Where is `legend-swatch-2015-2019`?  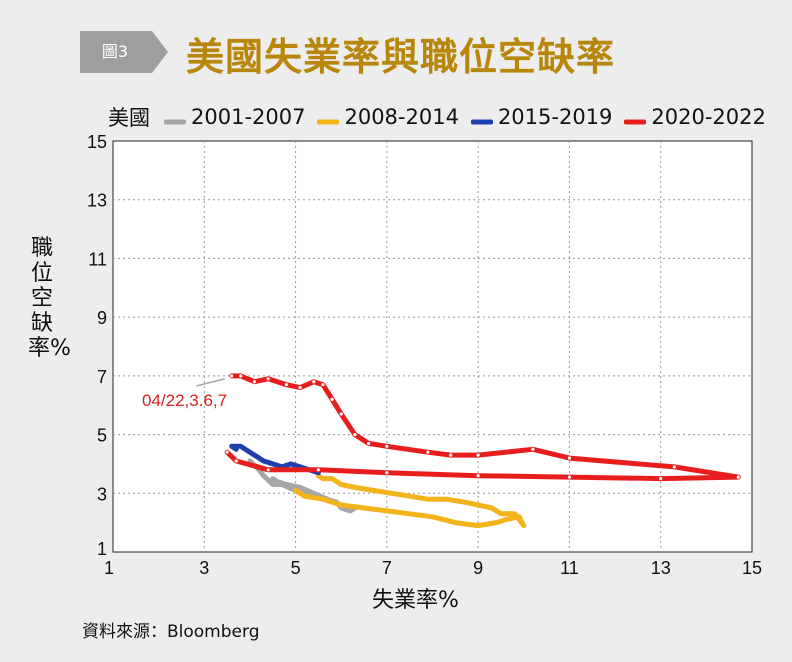
legend-swatch-2015-2019 is located at coordinates (482, 117).